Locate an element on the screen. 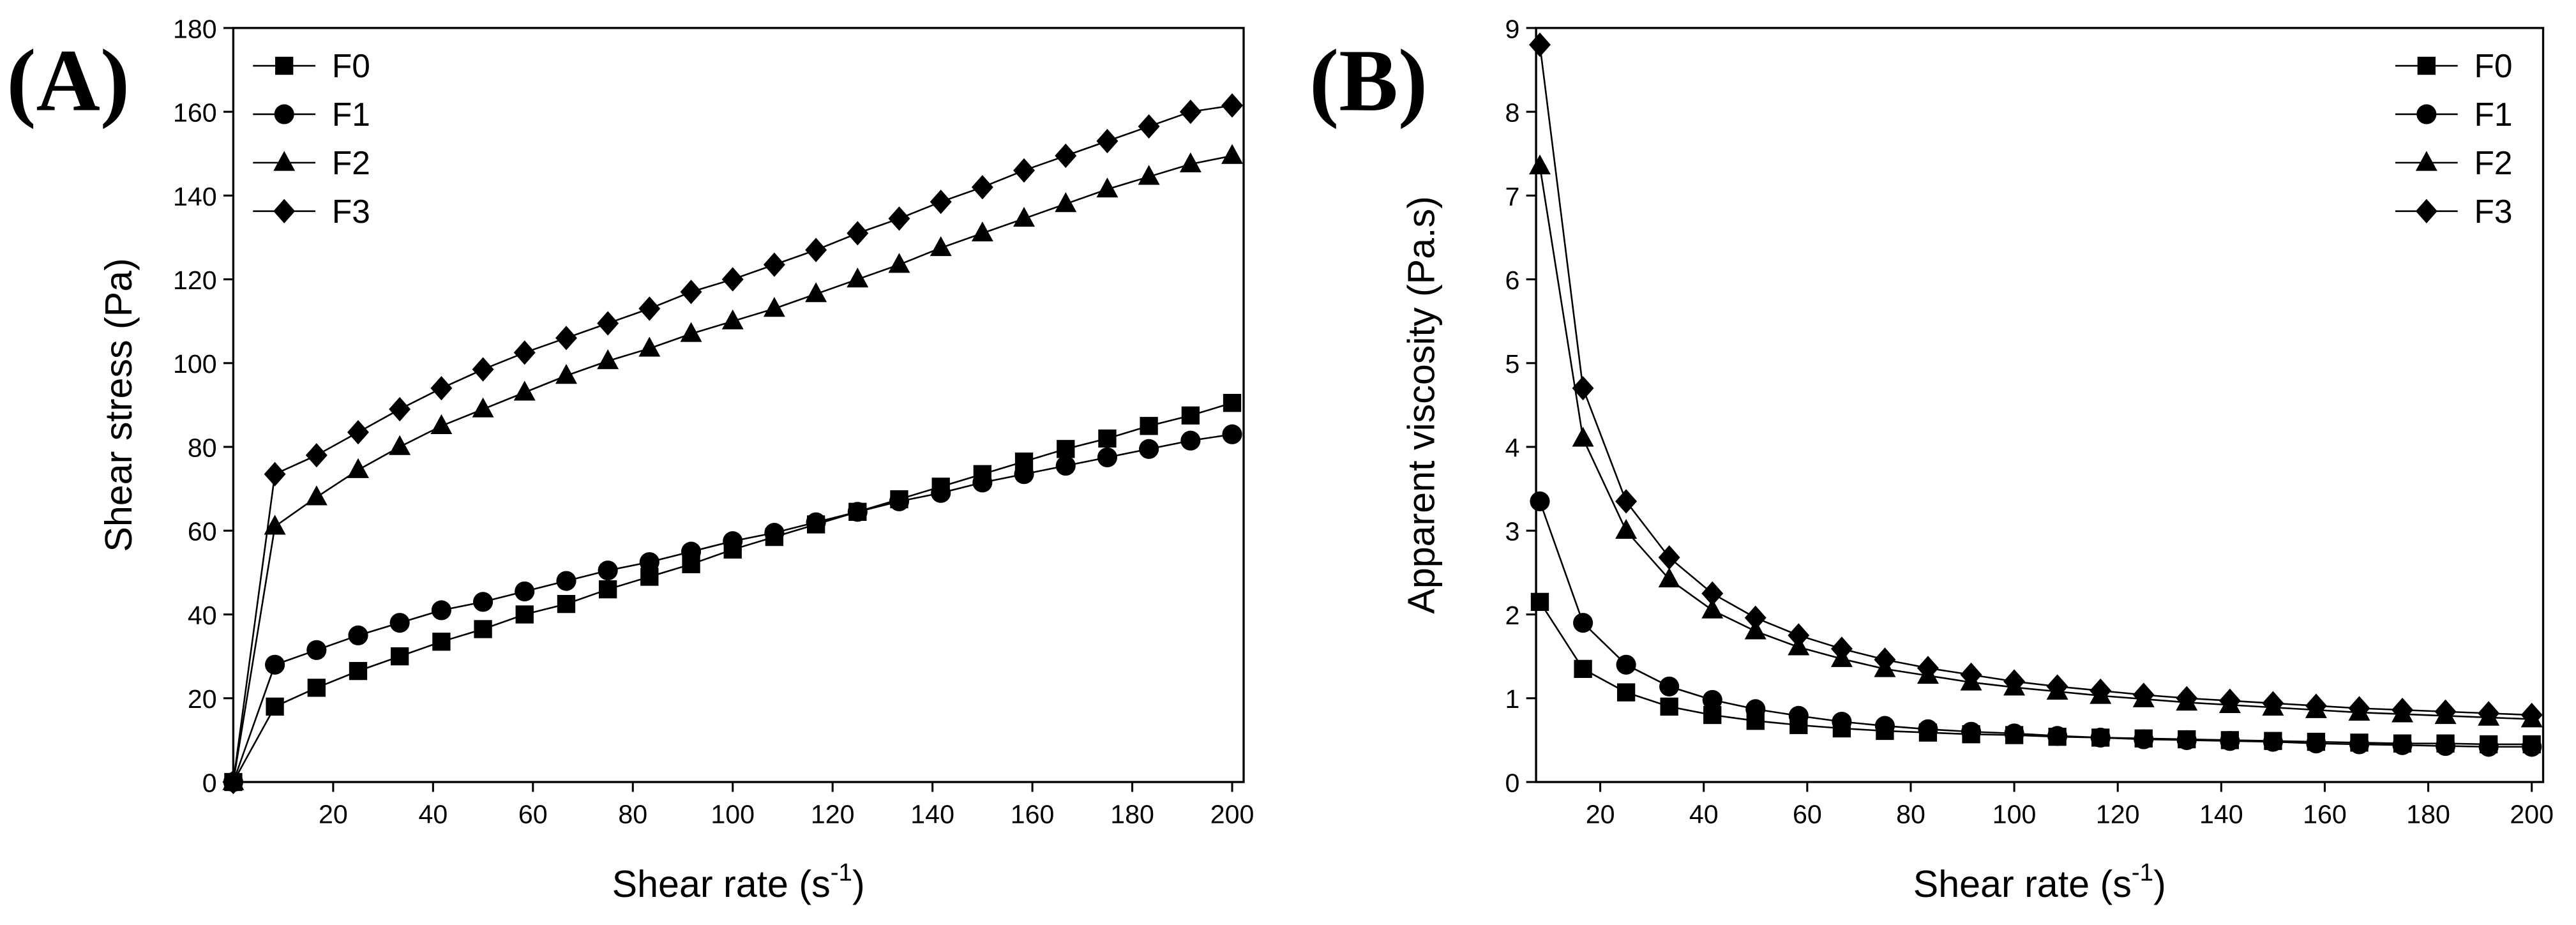 Image resolution: width=2576 pixels, height=925 pixels. y-tick-label: 5 is located at coordinates (1512, 364).